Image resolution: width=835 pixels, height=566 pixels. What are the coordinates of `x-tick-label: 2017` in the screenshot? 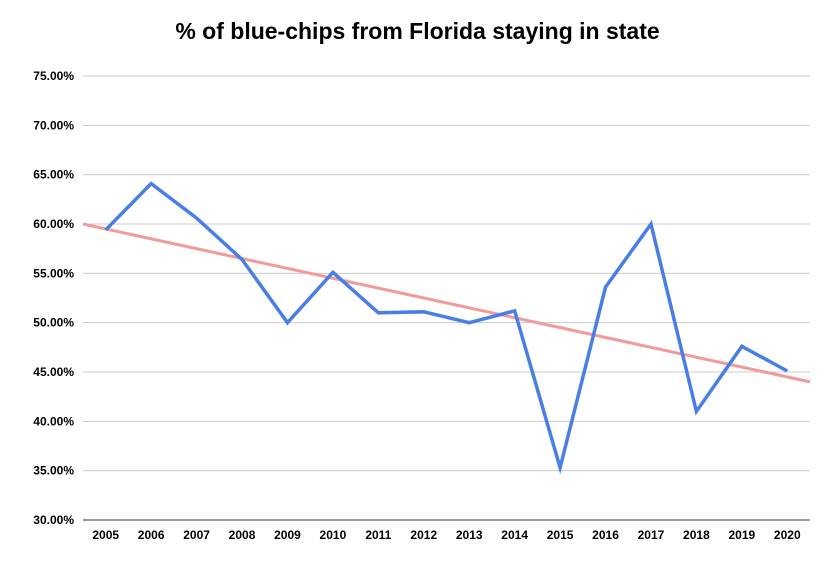 It's located at (651, 535).